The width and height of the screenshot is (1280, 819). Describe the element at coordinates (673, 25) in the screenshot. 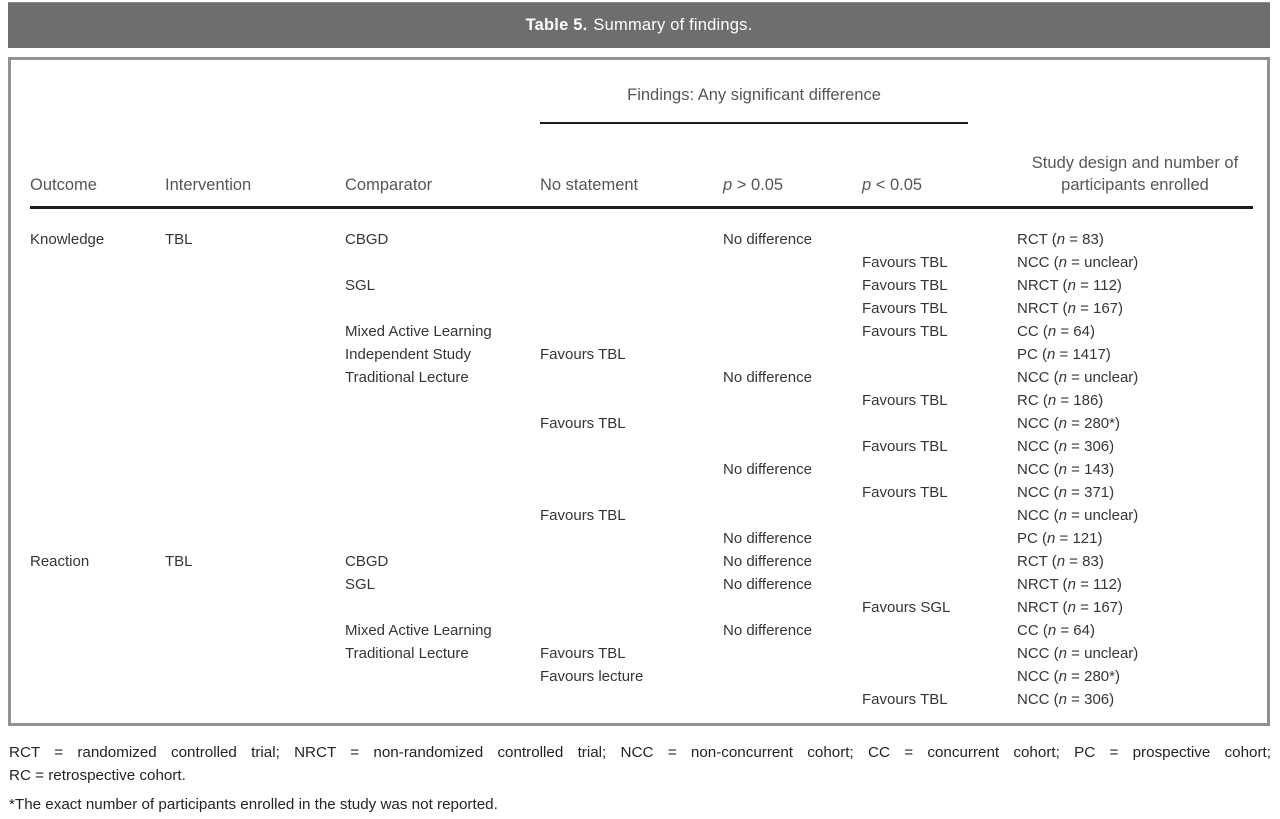

I see `table-title-text: Summary of findings.` at that location.